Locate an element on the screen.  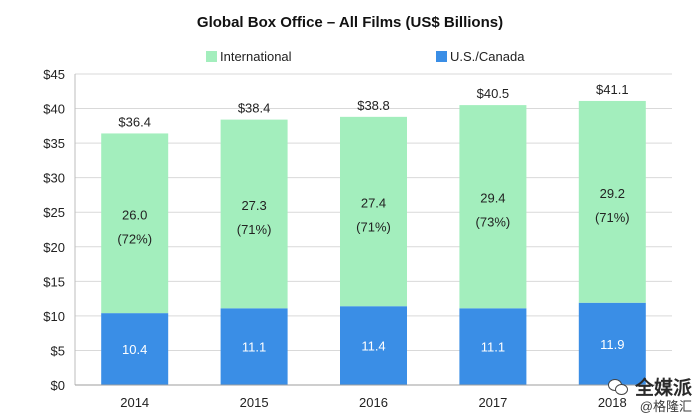
legend: International U.S./Canada is located at coordinates (365, 56).